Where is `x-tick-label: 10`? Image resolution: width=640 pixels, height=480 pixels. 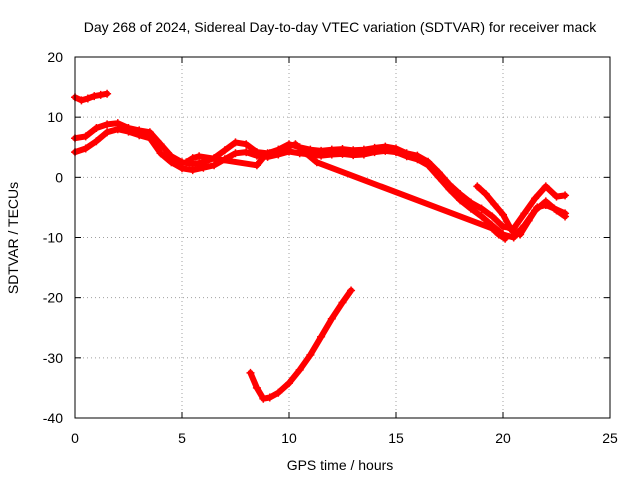
x-tick-label: 10 is located at coordinates (289, 438).